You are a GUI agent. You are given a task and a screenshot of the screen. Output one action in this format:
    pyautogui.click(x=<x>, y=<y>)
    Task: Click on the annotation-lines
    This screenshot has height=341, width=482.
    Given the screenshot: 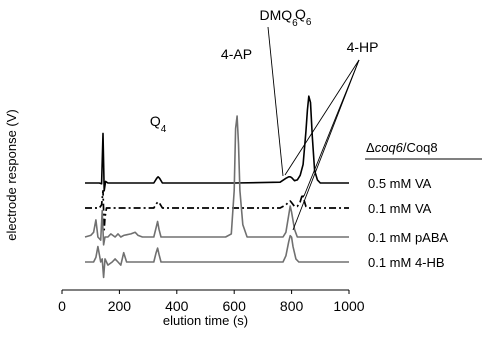 What is the action you would take?
    pyautogui.click(x=313, y=128)
    